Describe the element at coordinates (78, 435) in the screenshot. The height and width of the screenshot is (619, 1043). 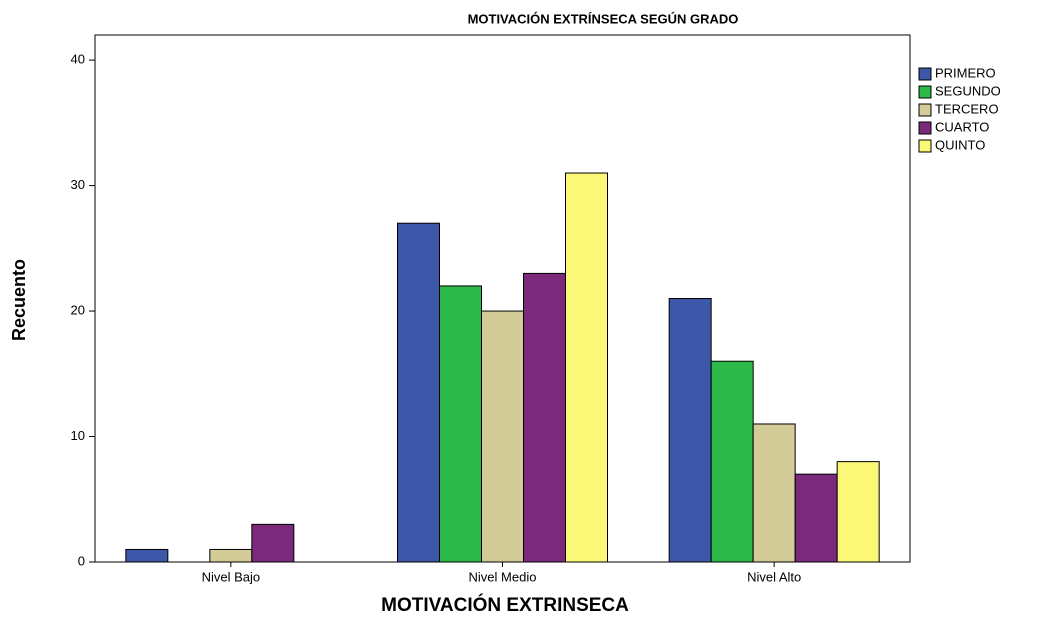
I see `y-tick-label: 10` at that location.